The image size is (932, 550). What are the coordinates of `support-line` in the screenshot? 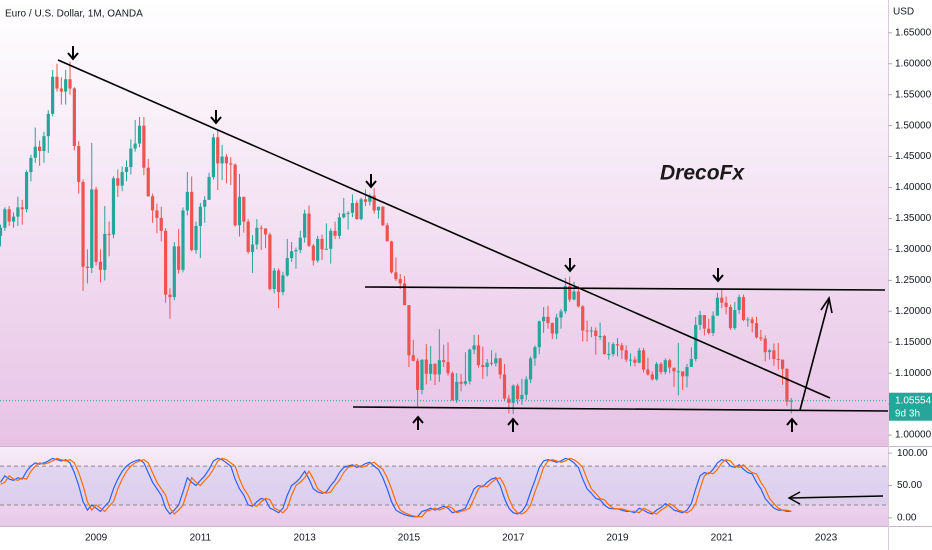 It's located at (620, 409).